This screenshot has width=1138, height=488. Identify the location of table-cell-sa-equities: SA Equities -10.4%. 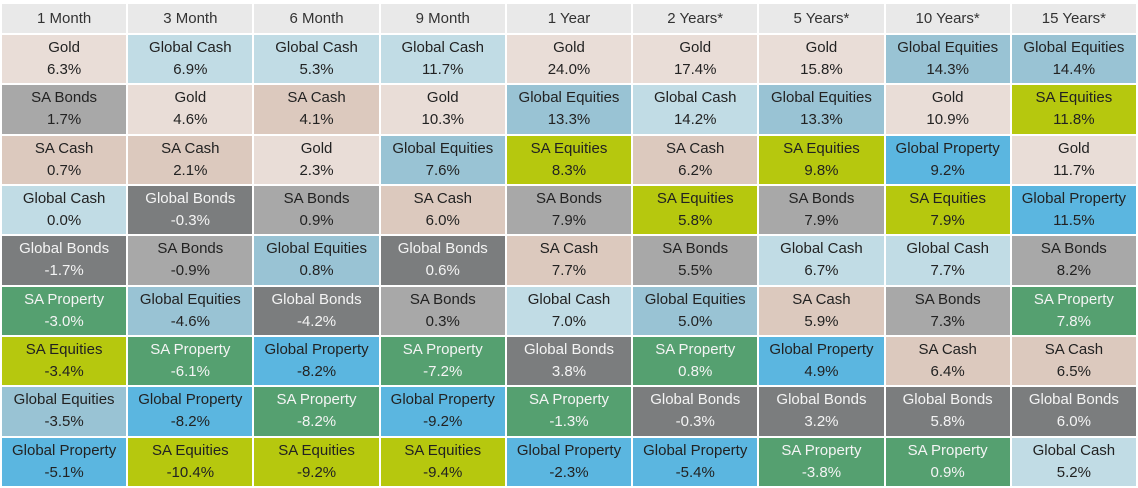
(190, 461).